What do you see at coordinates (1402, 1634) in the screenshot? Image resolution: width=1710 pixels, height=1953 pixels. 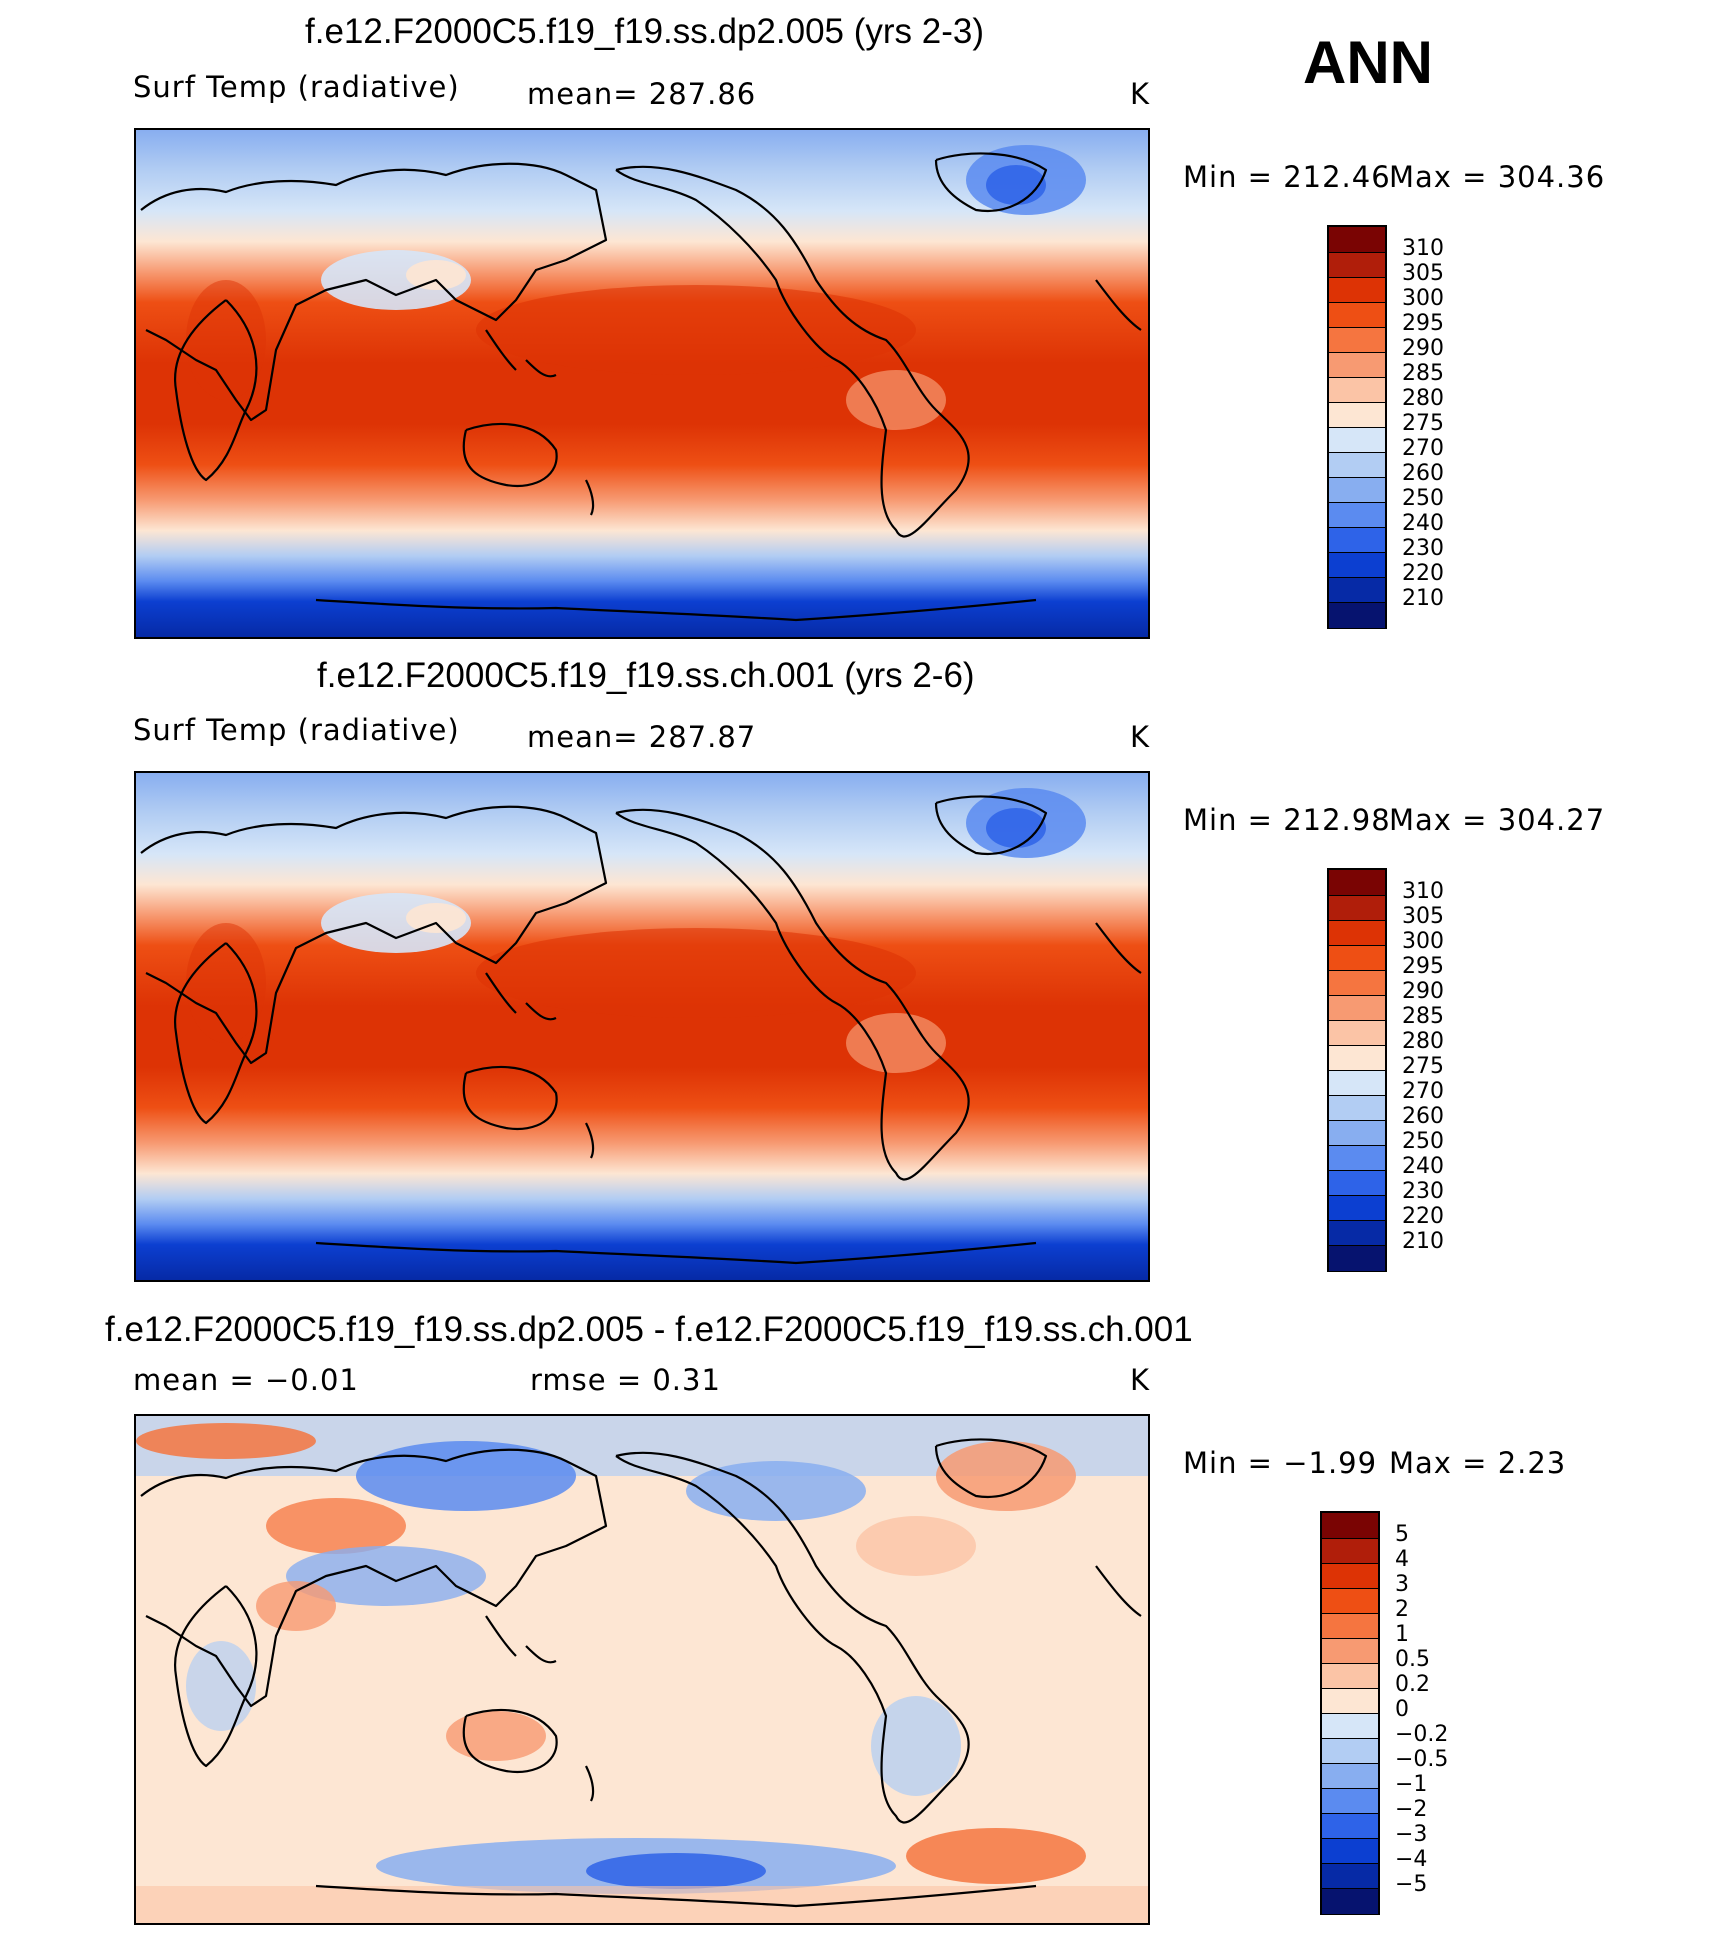 I see `colorbar-tick-label: 1` at bounding box center [1402, 1634].